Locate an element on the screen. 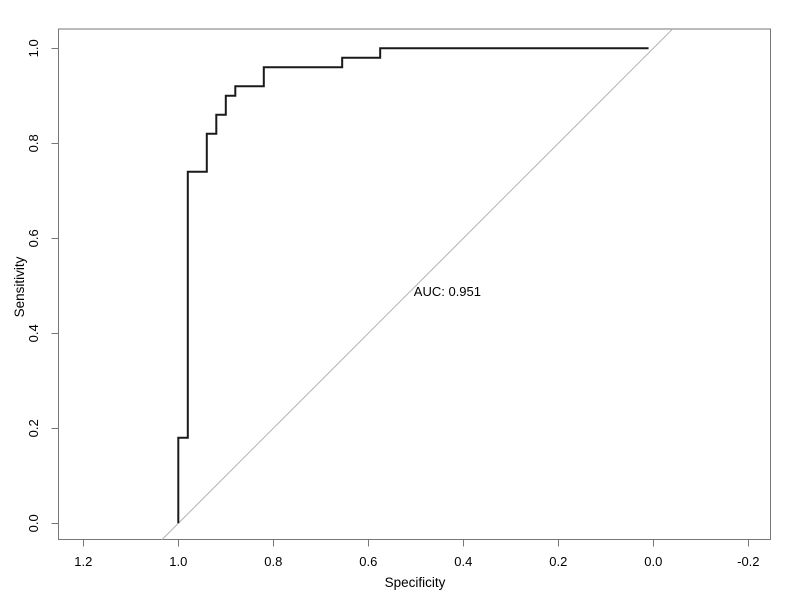 The image size is (800, 600). x-axis-title: Specificity is located at coordinates (415, 582).